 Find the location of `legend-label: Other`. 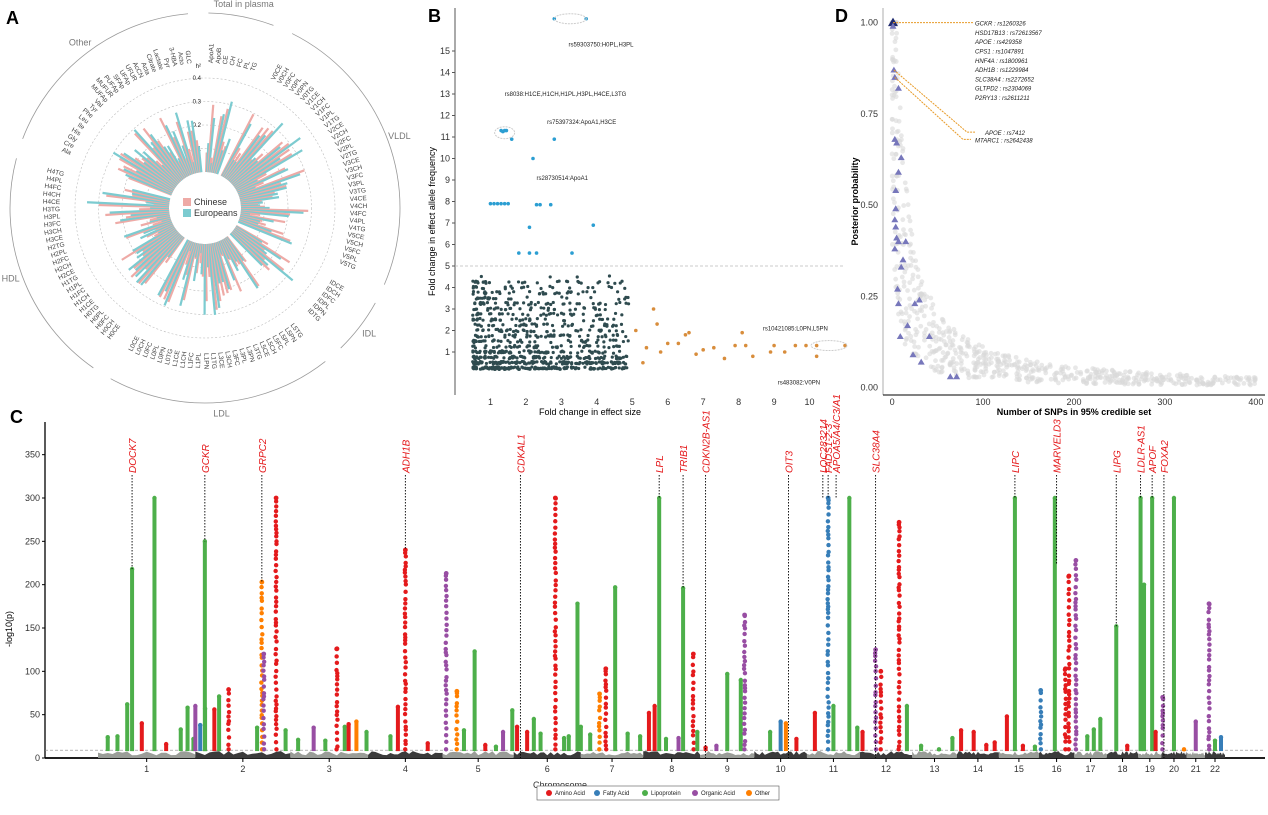

legend-label: Other is located at coordinates (762, 794).